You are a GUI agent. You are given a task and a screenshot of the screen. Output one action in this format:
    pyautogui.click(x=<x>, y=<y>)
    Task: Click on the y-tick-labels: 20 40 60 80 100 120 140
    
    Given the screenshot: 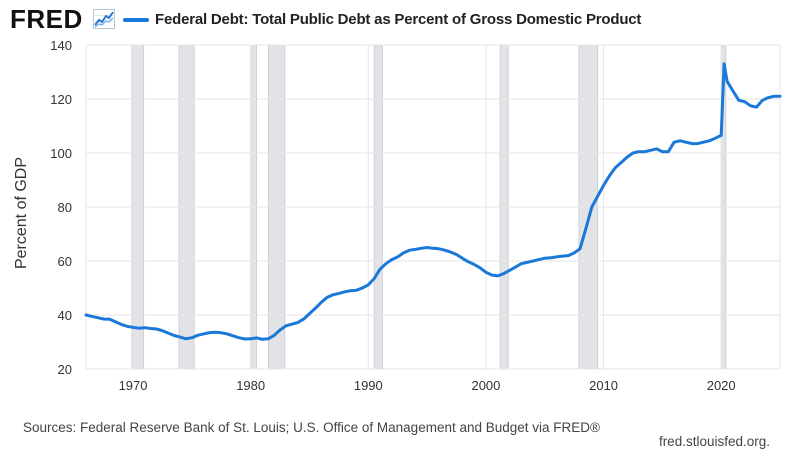 What is the action you would take?
    pyautogui.click(x=61, y=207)
    